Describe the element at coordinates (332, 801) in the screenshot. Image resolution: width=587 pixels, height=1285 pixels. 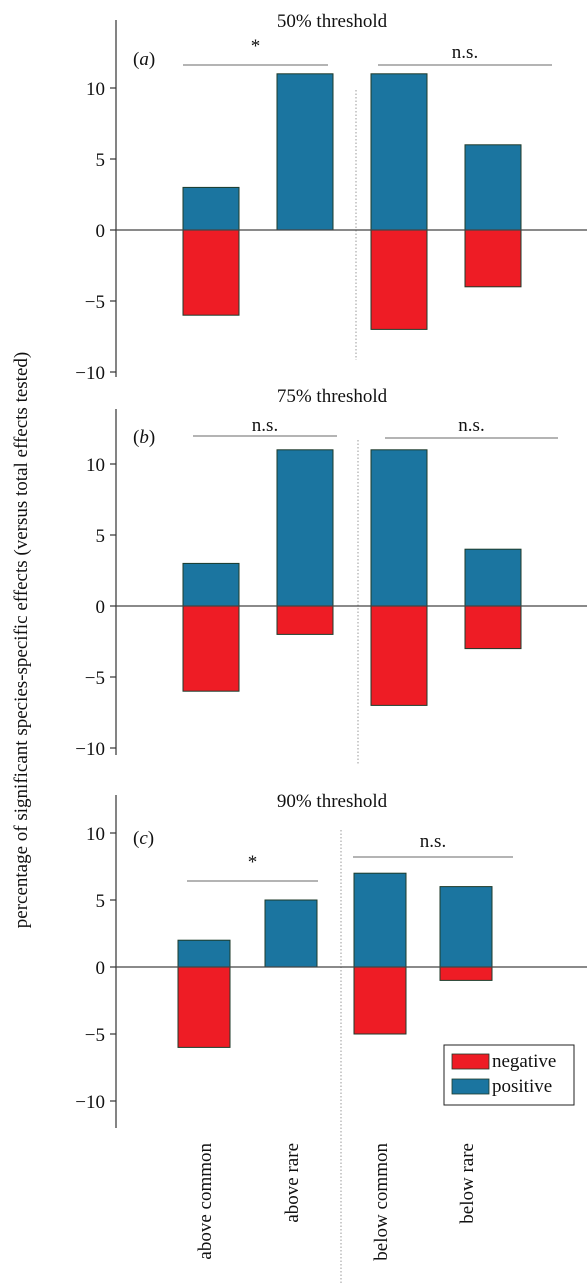
I see `panel-title: 90% threshold` at that location.